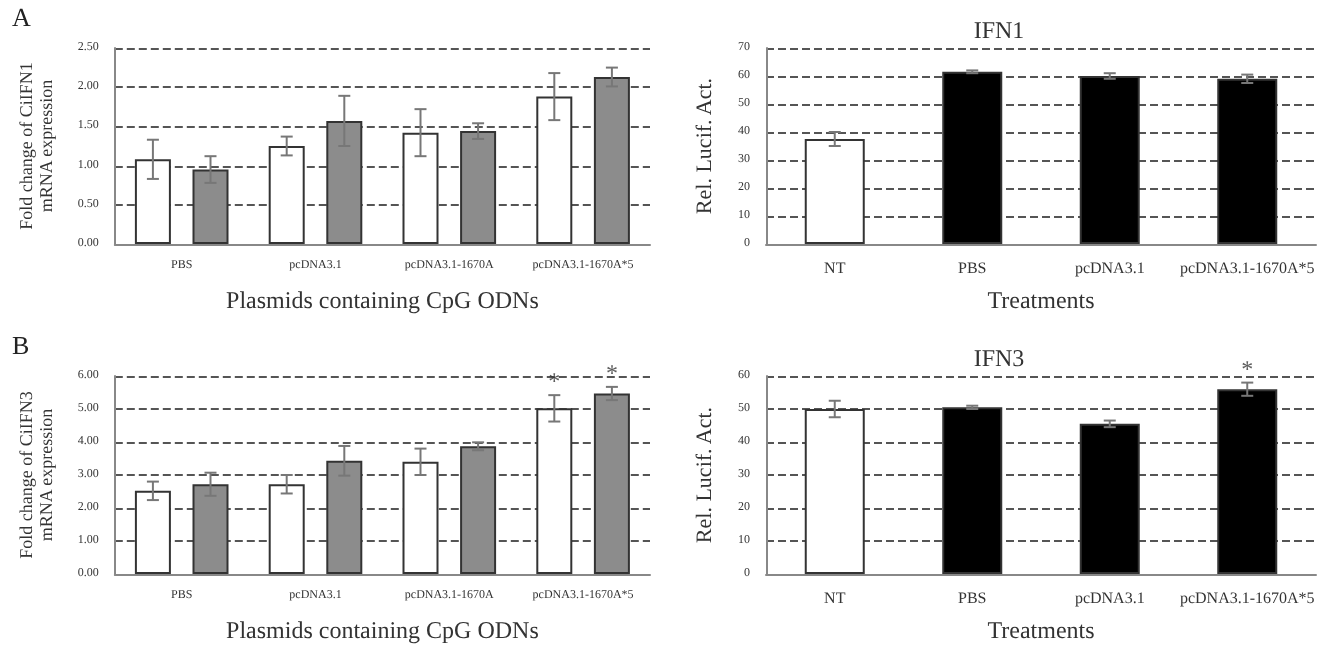 The height and width of the screenshot is (658, 1332). I want to click on chart-title: IFN1, so click(999, 30).